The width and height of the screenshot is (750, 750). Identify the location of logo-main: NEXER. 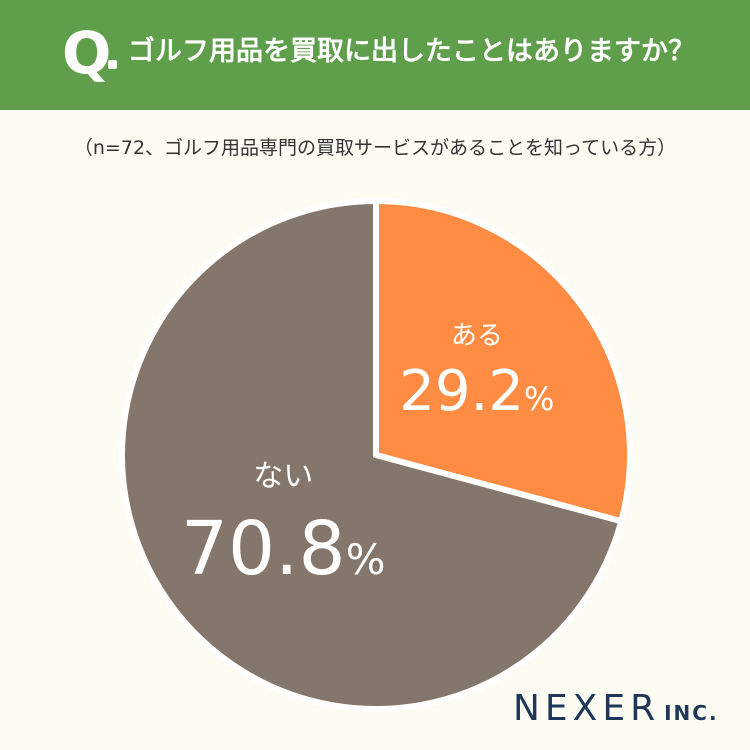
(587, 708).